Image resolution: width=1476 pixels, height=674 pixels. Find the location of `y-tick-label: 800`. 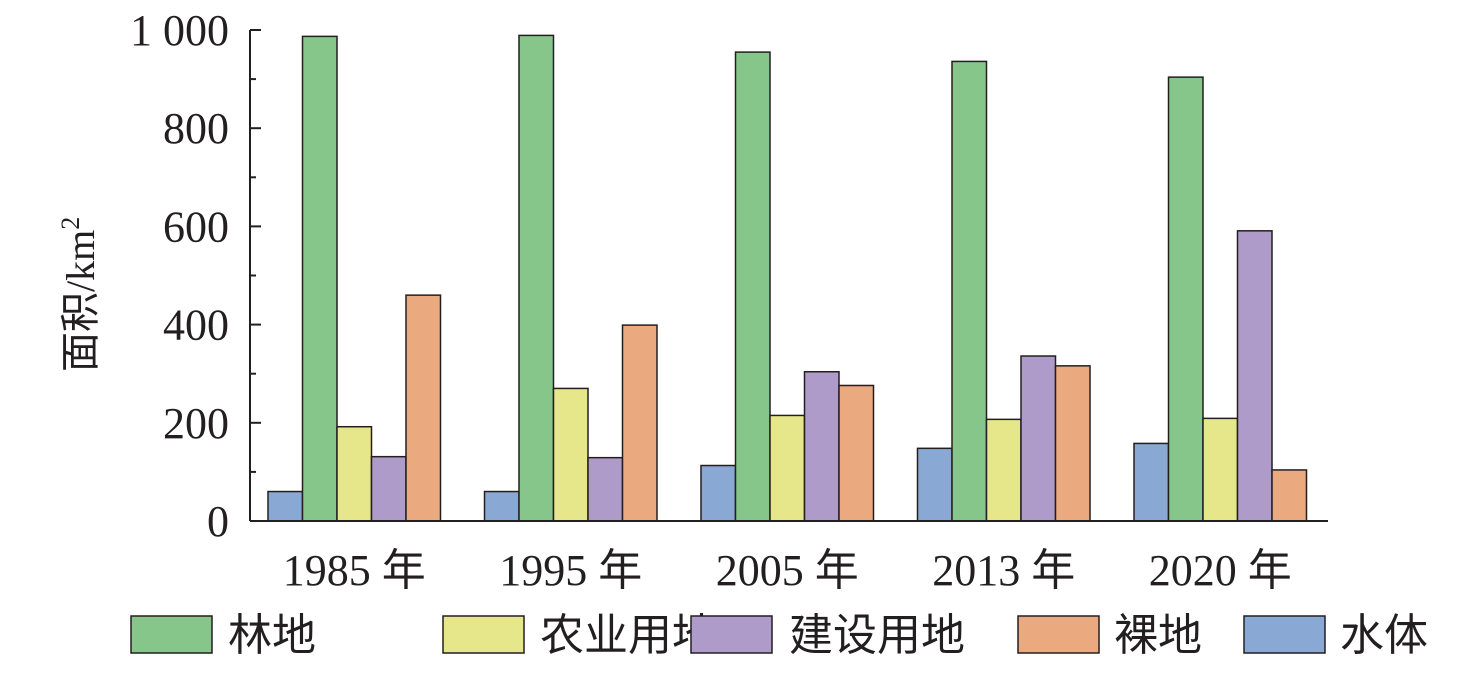

y-tick-label: 800 is located at coordinates (196, 128).